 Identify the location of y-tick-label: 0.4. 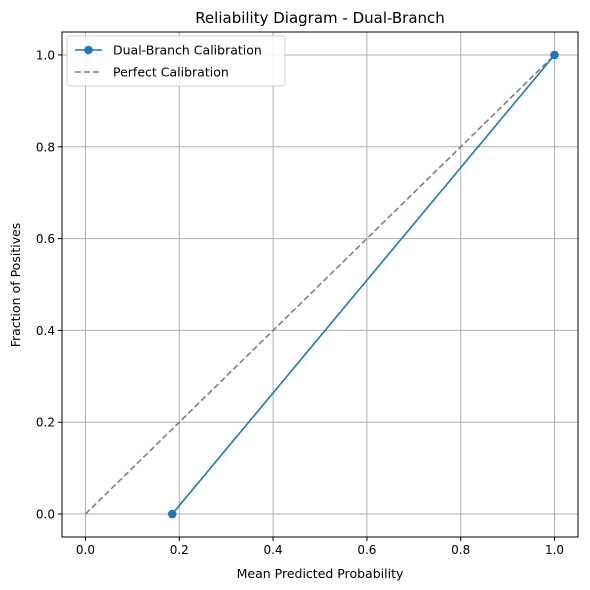
(45, 331).